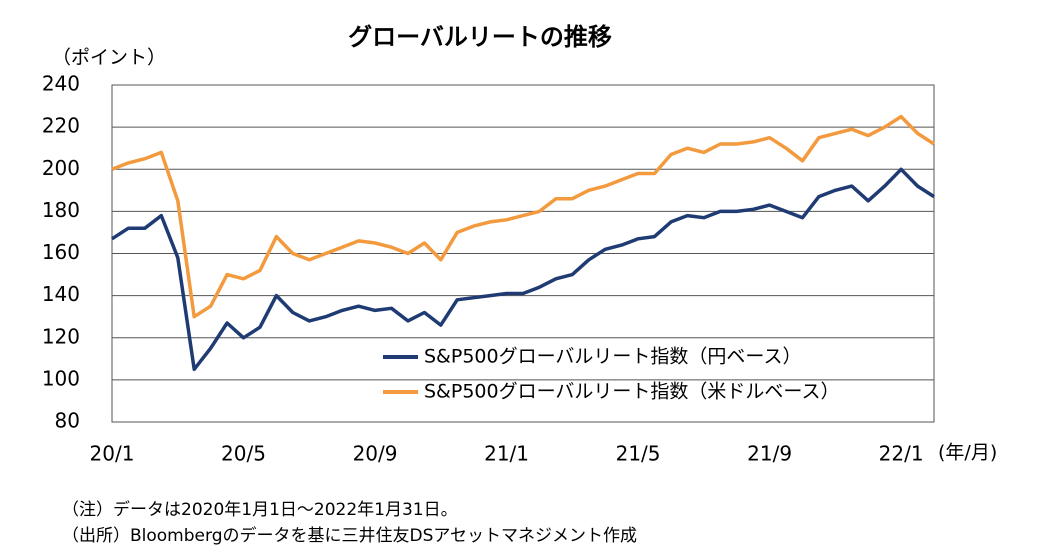 Image resolution: width=1056 pixels, height=558 pixels. Describe the element at coordinates (112, 454) in the screenshot. I see `x-tick-label: 20/1` at that location.